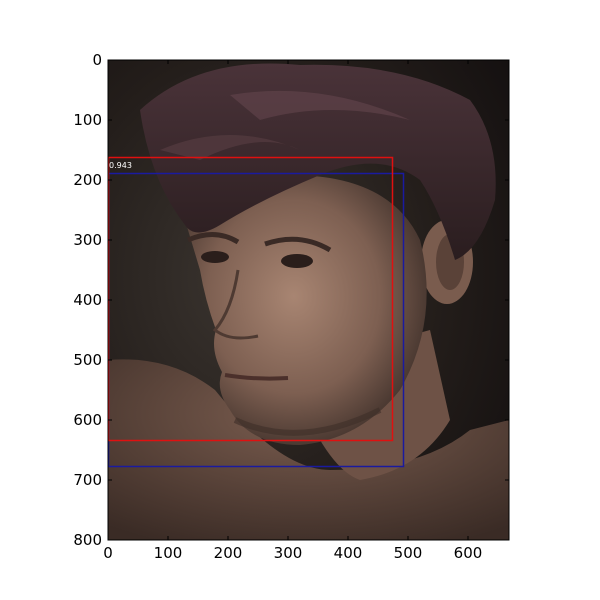  What do you see at coordinates (87, 480) in the screenshot?
I see `y-tick-label: 700` at bounding box center [87, 480].